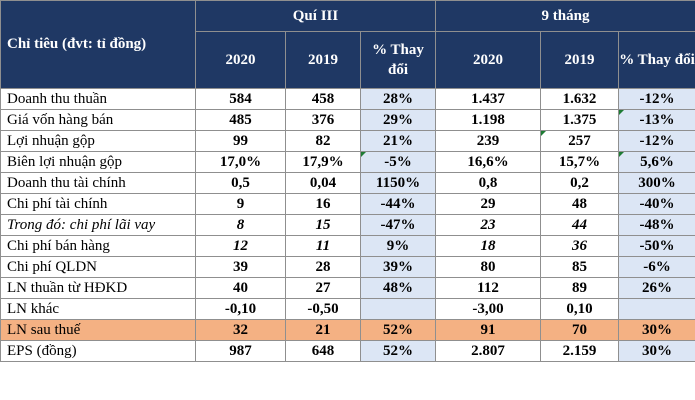 This screenshot has width=695, height=400. What do you see at coordinates (323, 330) in the screenshot?
I see `q3-2019-value: 21` at bounding box center [323, 330].